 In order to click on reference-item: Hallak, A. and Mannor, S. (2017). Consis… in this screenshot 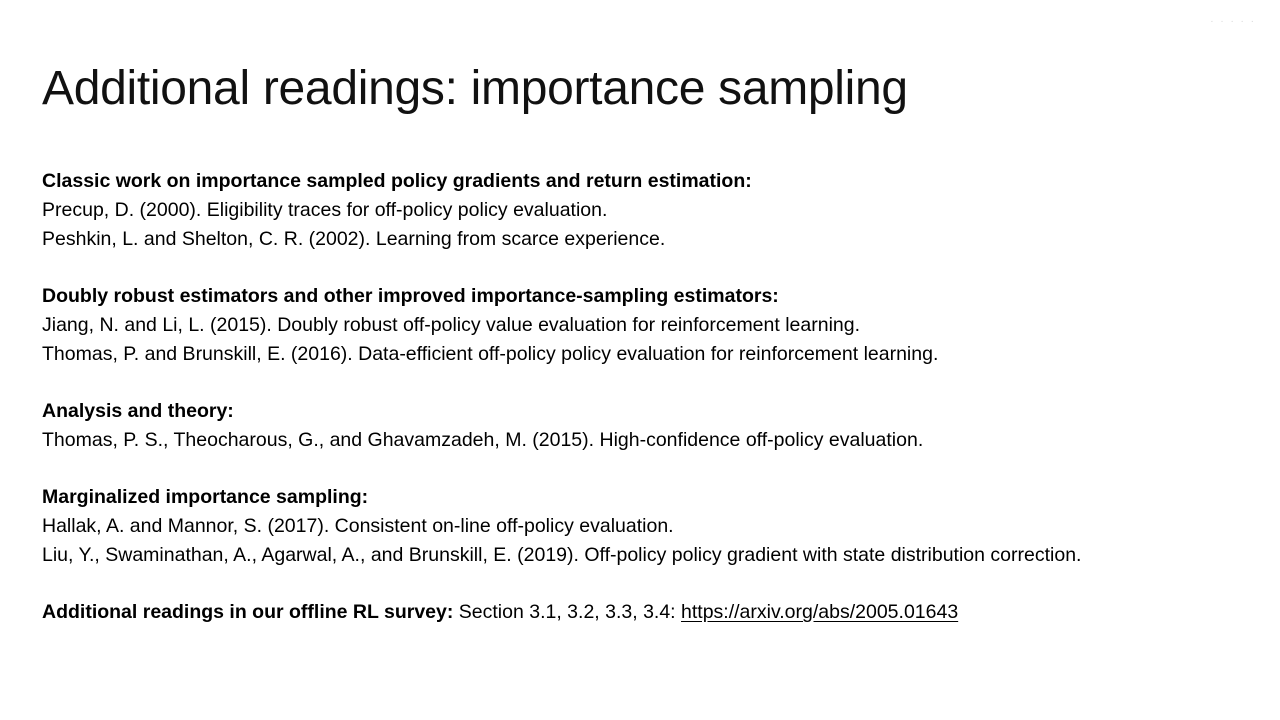, I will do `click(358, 526)`.